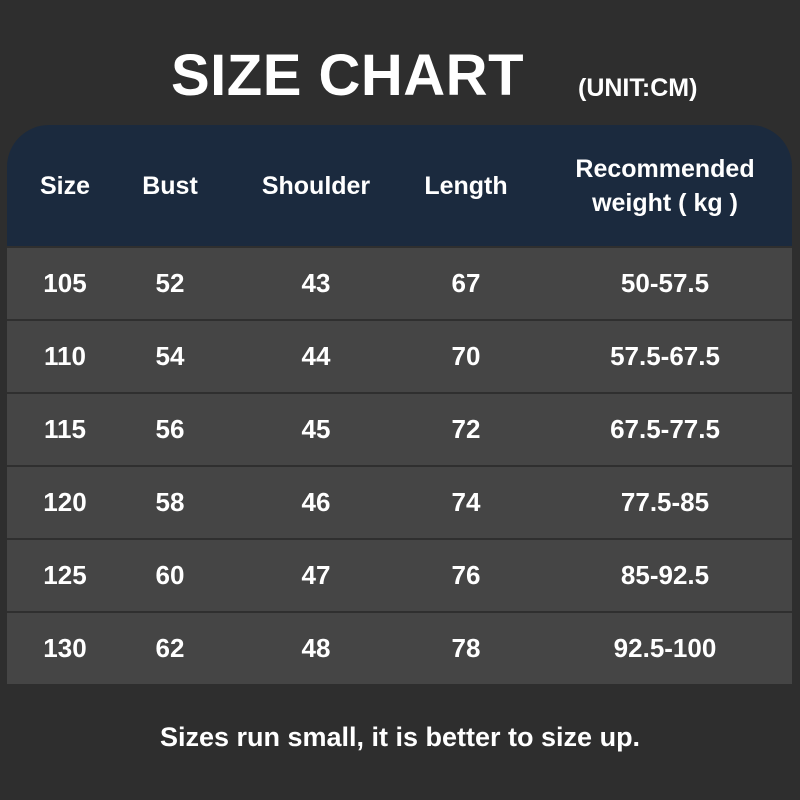 The width and height of the screenshot is (800, 800). What do you see at coordinates (65, 502) in the screenshot?
I see `cell-size: 120` at bounding box center [65, 502].